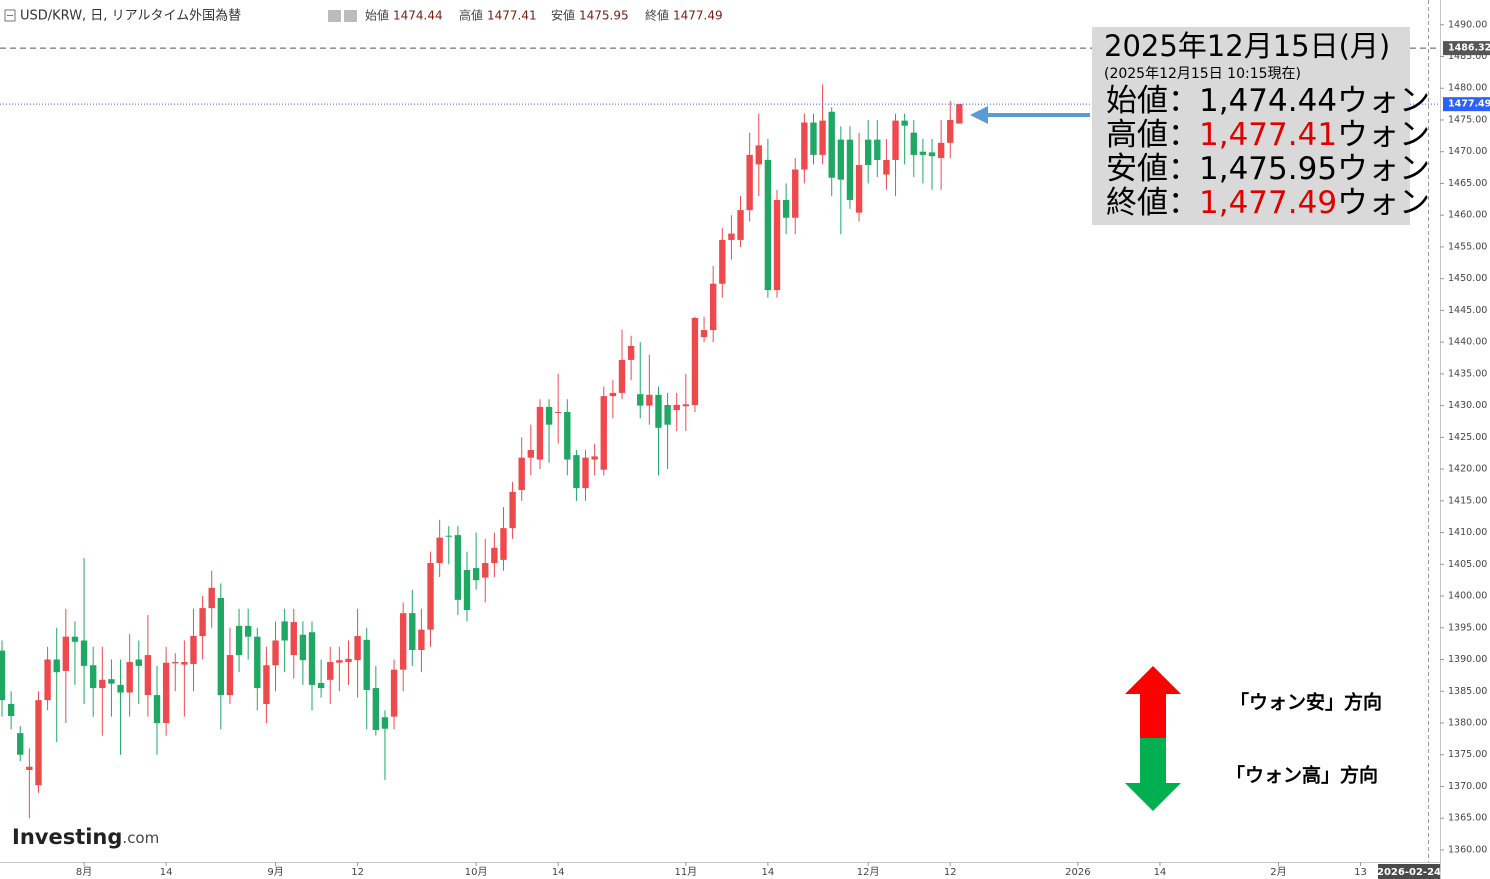 The width and height of the screenshot is (1490, 879). What do you see at coordinates (1152, 203) in the screenshot?
I see `row-label: 終値：` at bounding box center [1152, 203].